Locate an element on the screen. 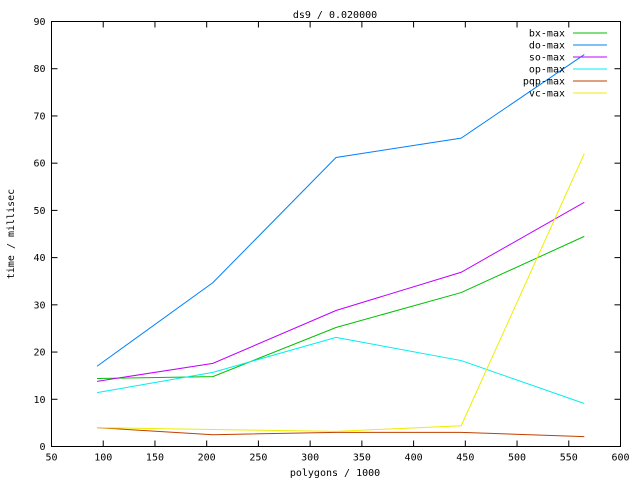 The height and width of the screenshot is (480, 640). y-tick-label: 0 is located at coordinates (42, 447).